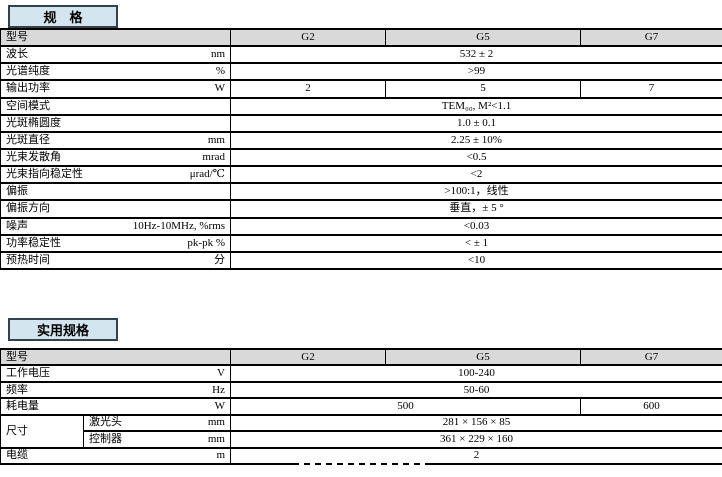 This screenshot has height=477, width=722. Describe the element at coordinates (115, 390) in the screenshot. I see `spec-label-cell: 频率 Hz` at that location.